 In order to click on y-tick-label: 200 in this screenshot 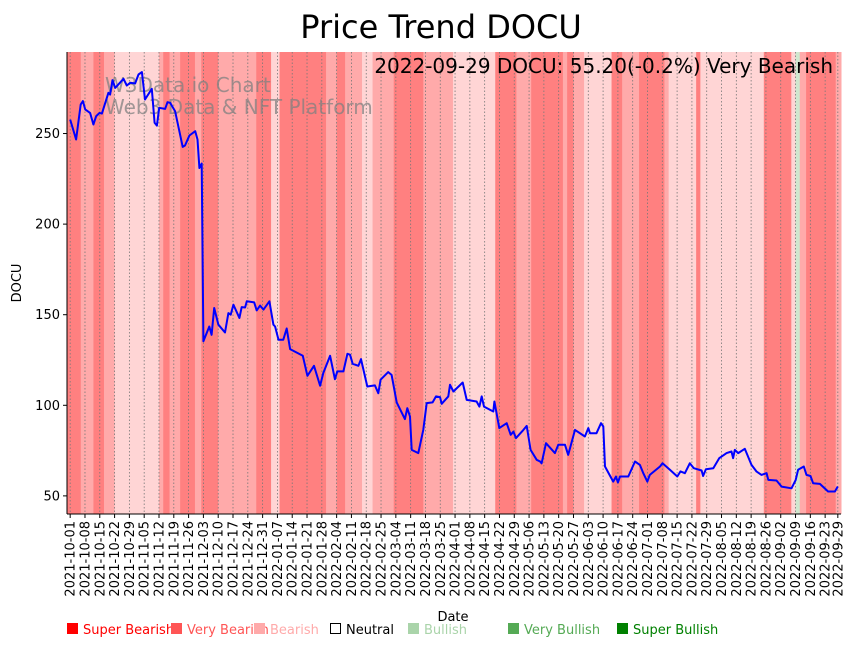, I will do `click(47, 225)`.